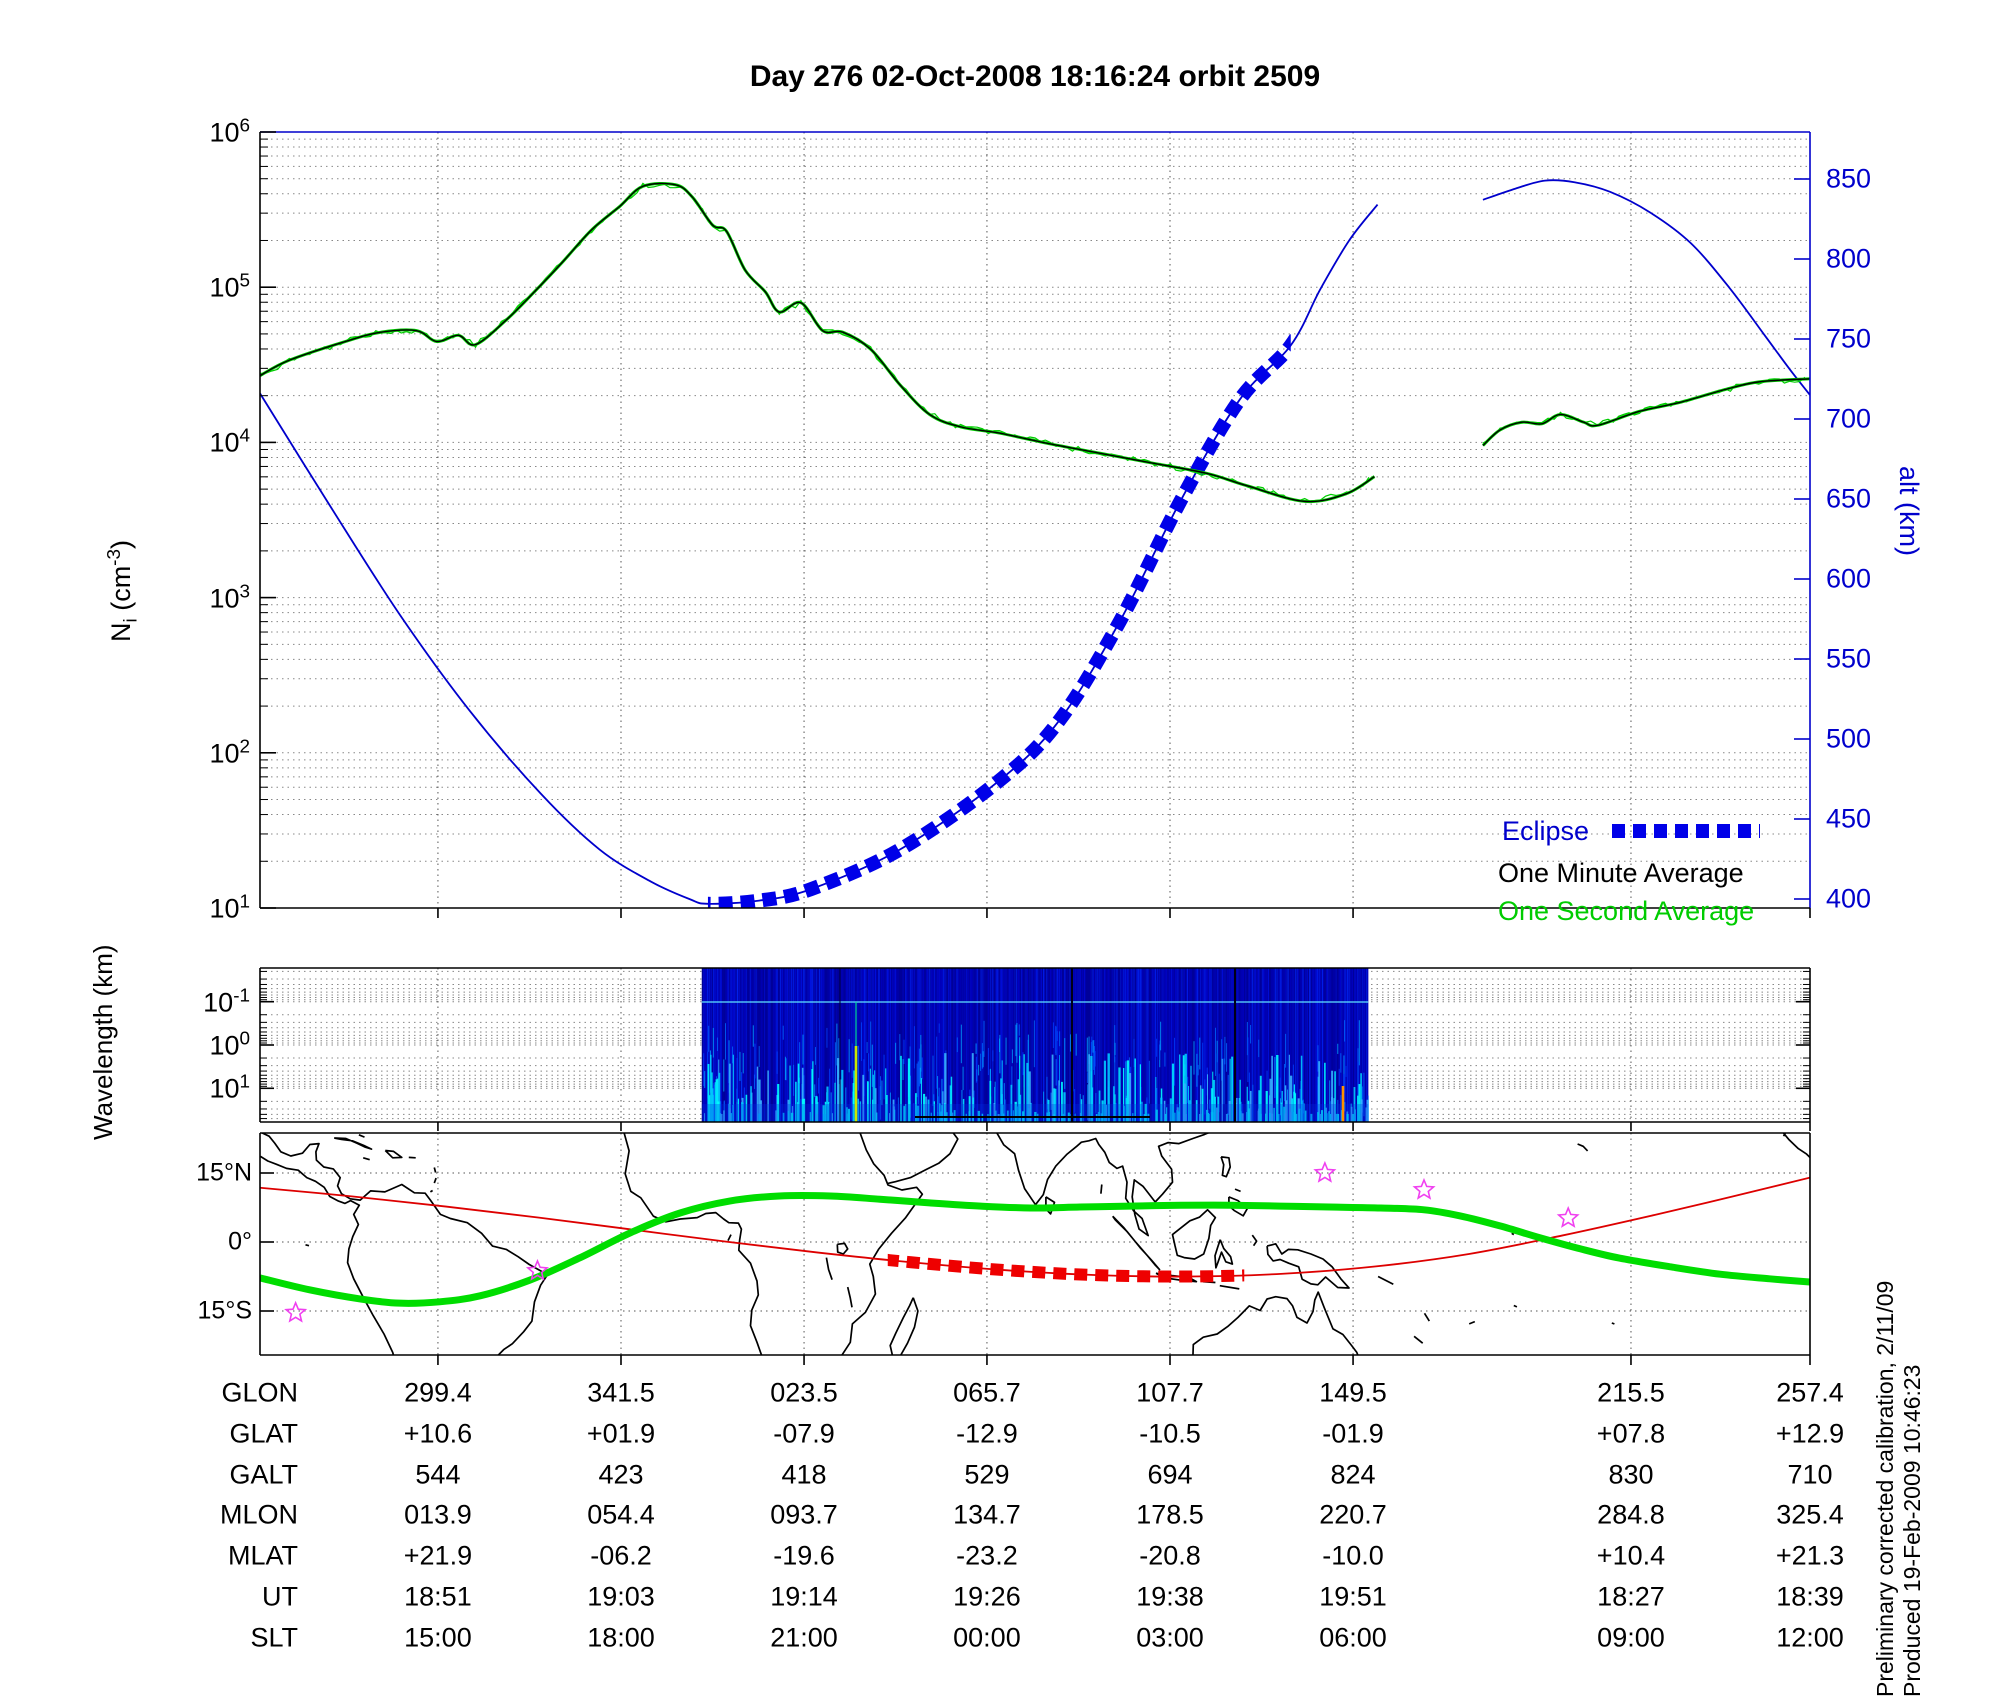 This screenshot has height=1700, width=2000. What do you see at coordinates (1626, 911) in the screenshot?
I see `legend-one-second-label: One Second Average` at bounding box center [1626, 911].